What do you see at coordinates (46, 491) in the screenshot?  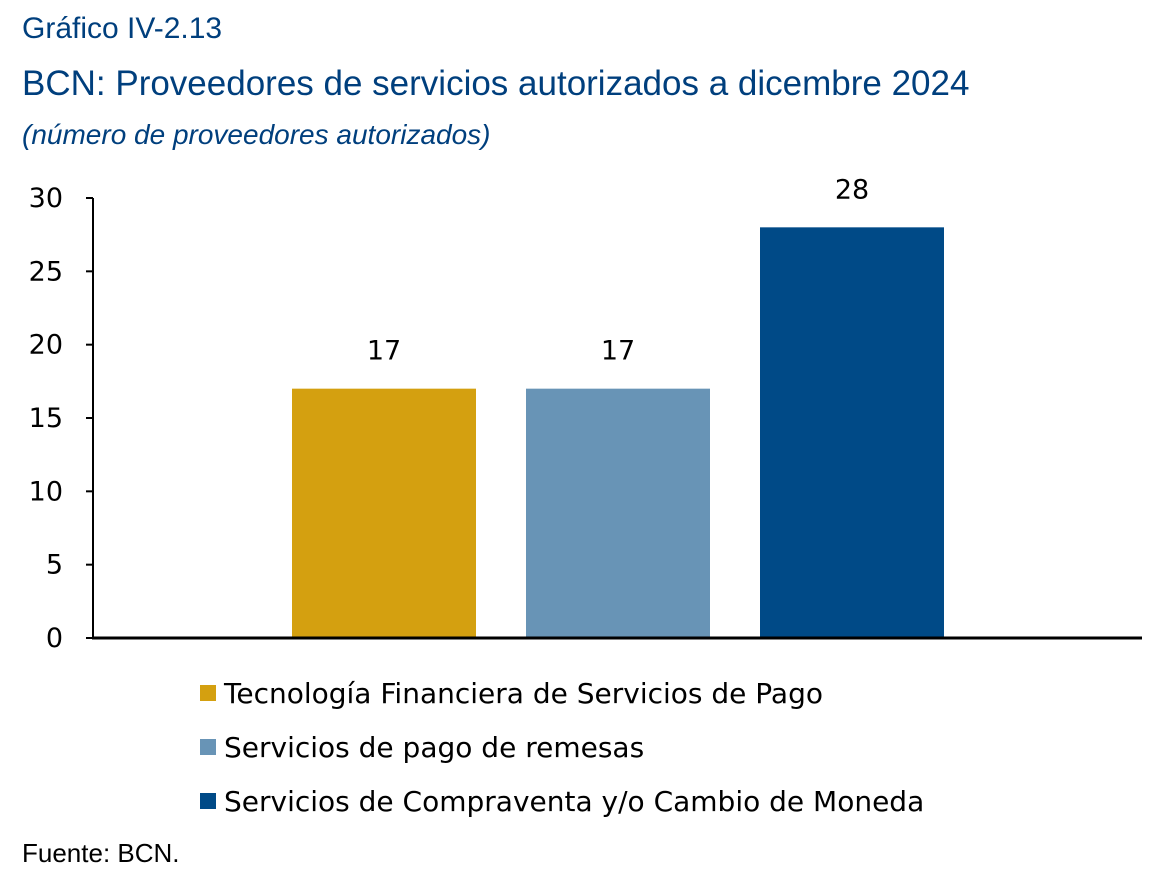 I see `y-tick-label: 10` at bounding box center [46, 491].